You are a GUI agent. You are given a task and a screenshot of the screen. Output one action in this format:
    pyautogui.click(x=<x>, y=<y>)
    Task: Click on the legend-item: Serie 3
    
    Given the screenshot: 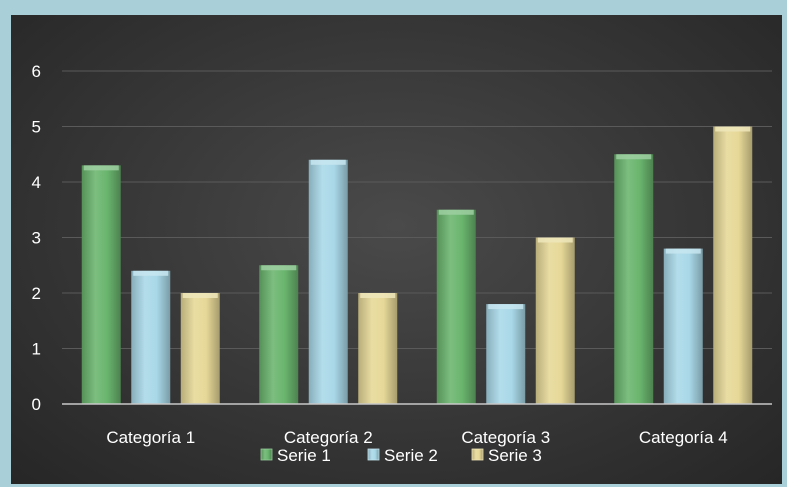 What is the action you would take?
    pyautogui.click(x=506, y=455)
    